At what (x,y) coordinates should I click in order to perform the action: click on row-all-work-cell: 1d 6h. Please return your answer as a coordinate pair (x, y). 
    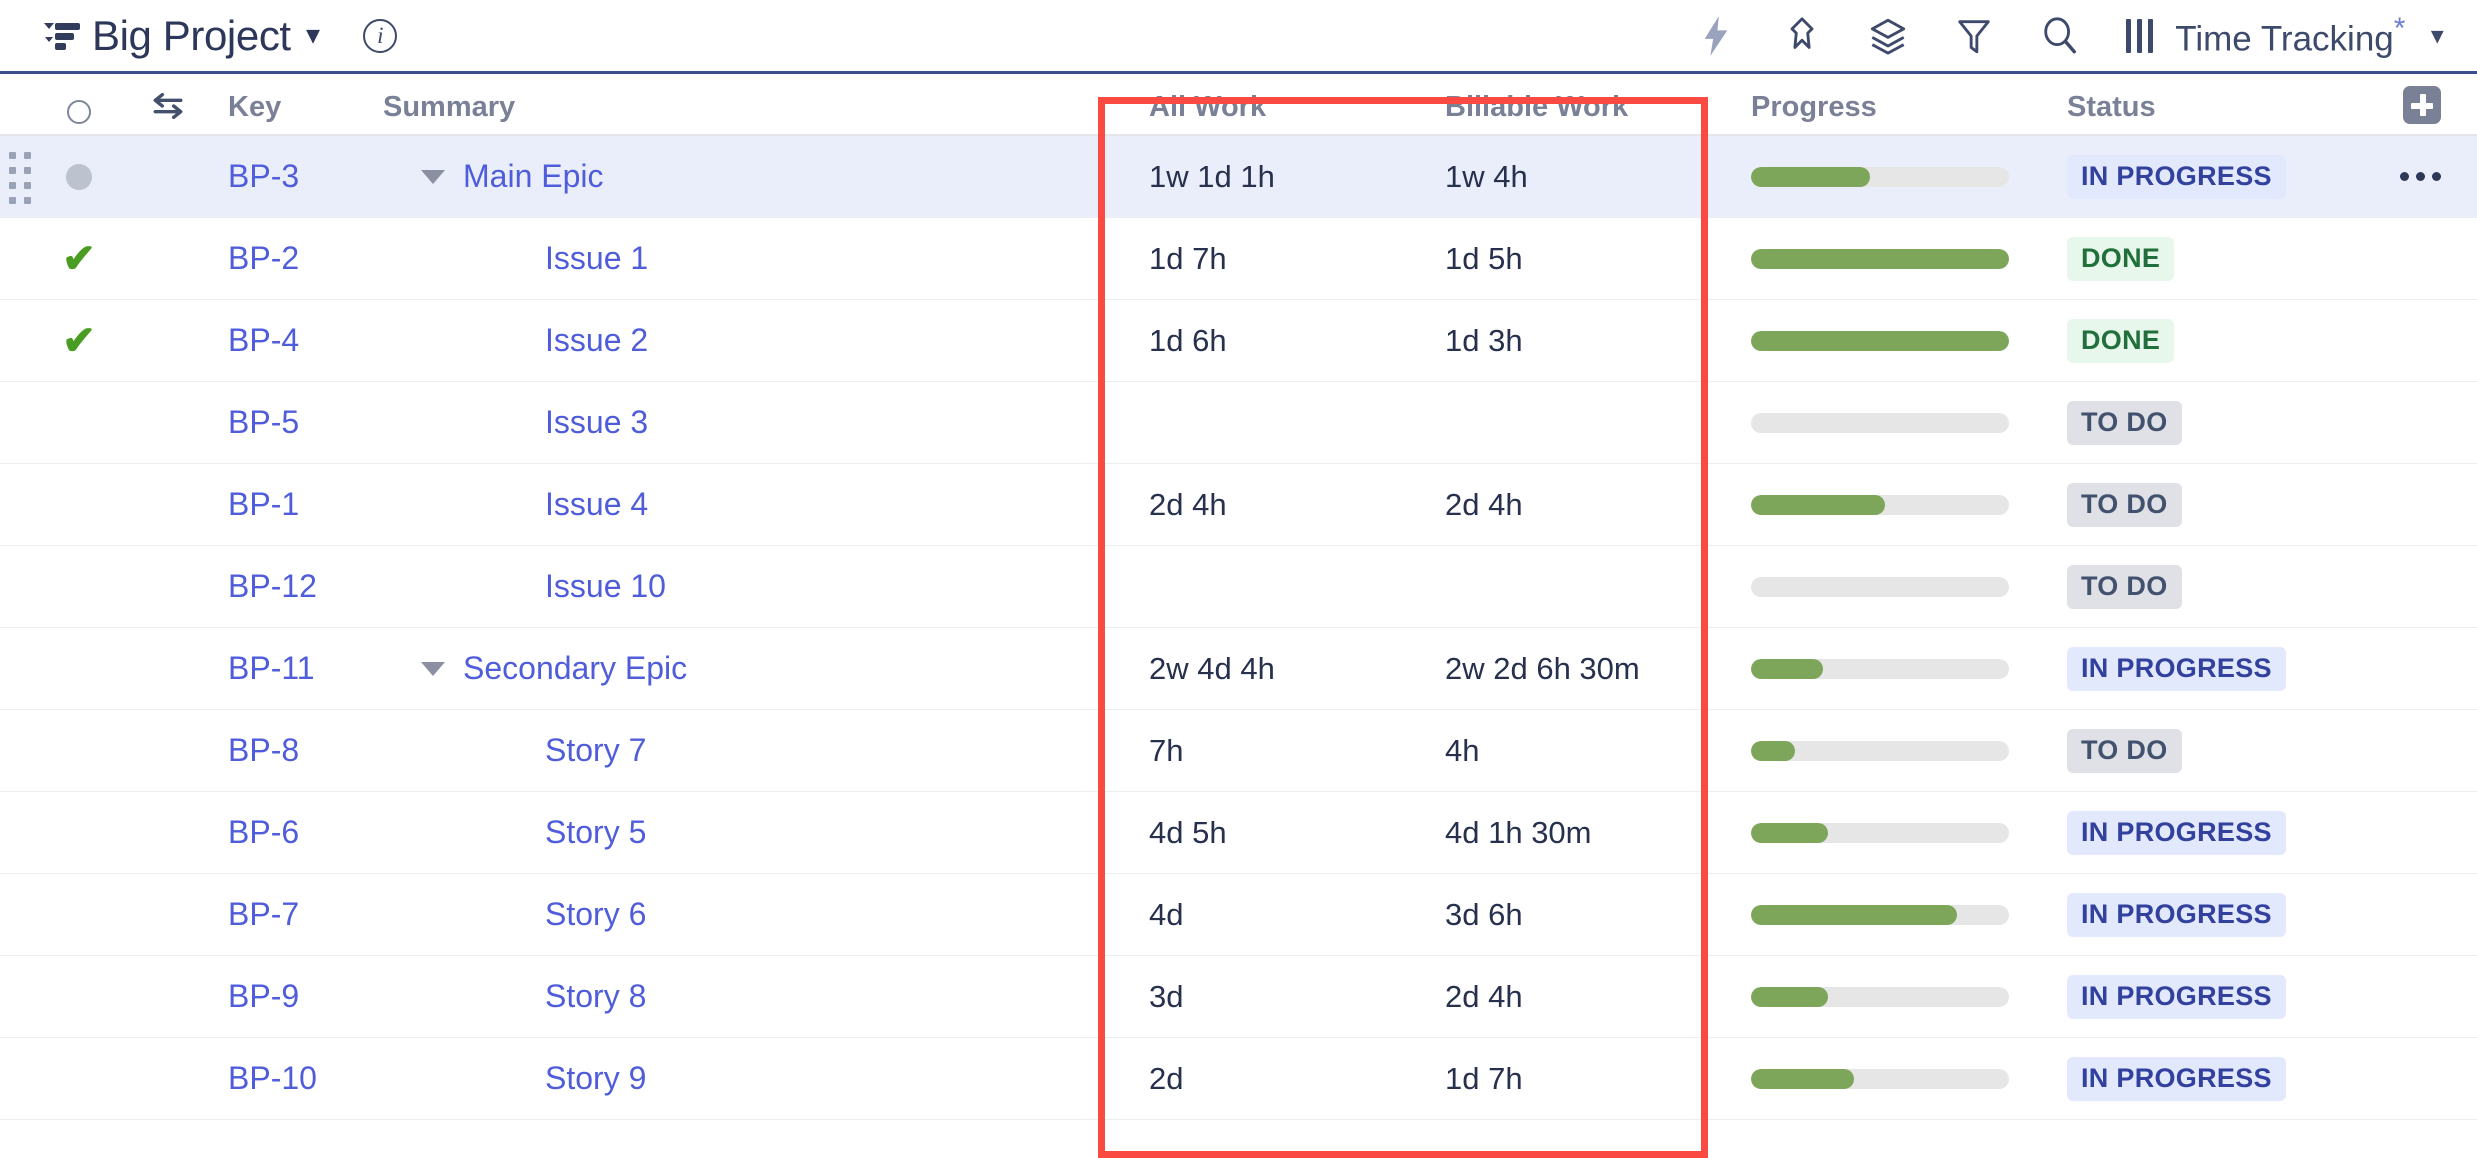
    Looking at the image, I should click on (1253, 340).